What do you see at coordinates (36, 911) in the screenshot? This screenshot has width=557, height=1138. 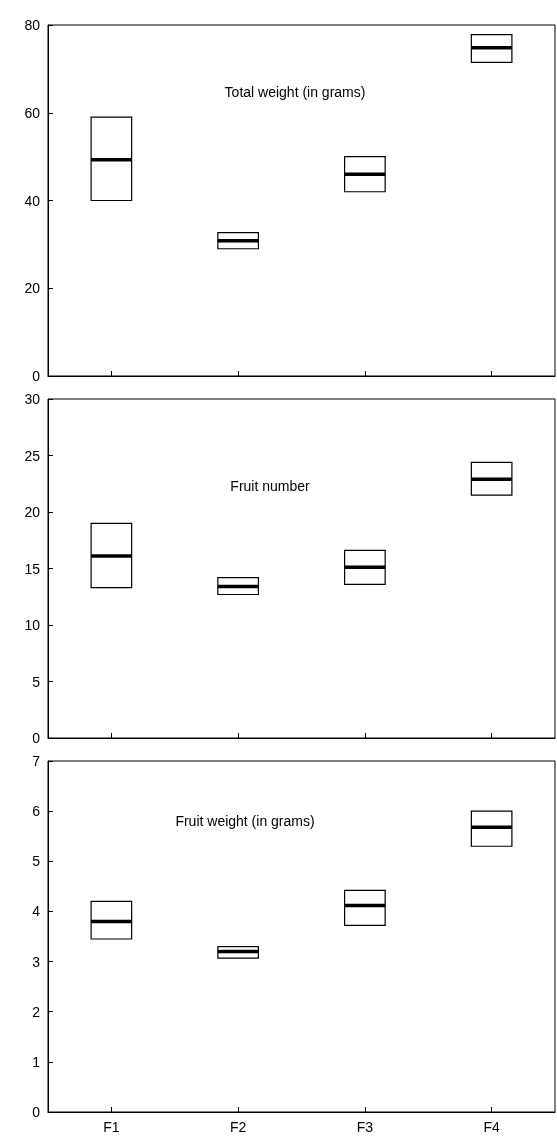 I see `y-tick-label: 4` at bounding box center [36, 911].